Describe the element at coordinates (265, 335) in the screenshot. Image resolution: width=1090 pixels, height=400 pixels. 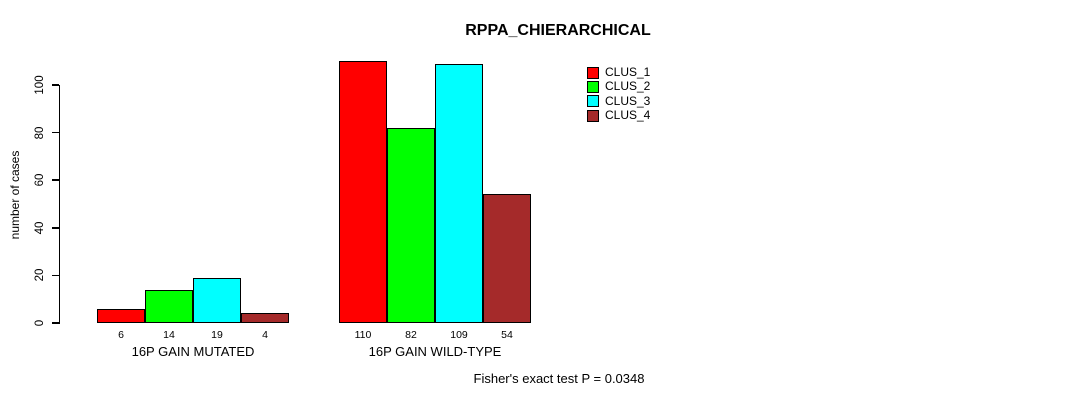
I see `bar-value-label: 4` at that location.